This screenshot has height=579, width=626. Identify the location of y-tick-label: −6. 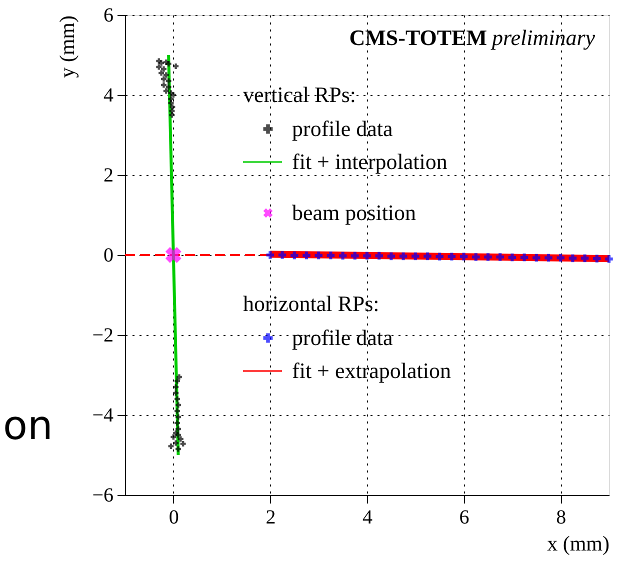
(103, 495).